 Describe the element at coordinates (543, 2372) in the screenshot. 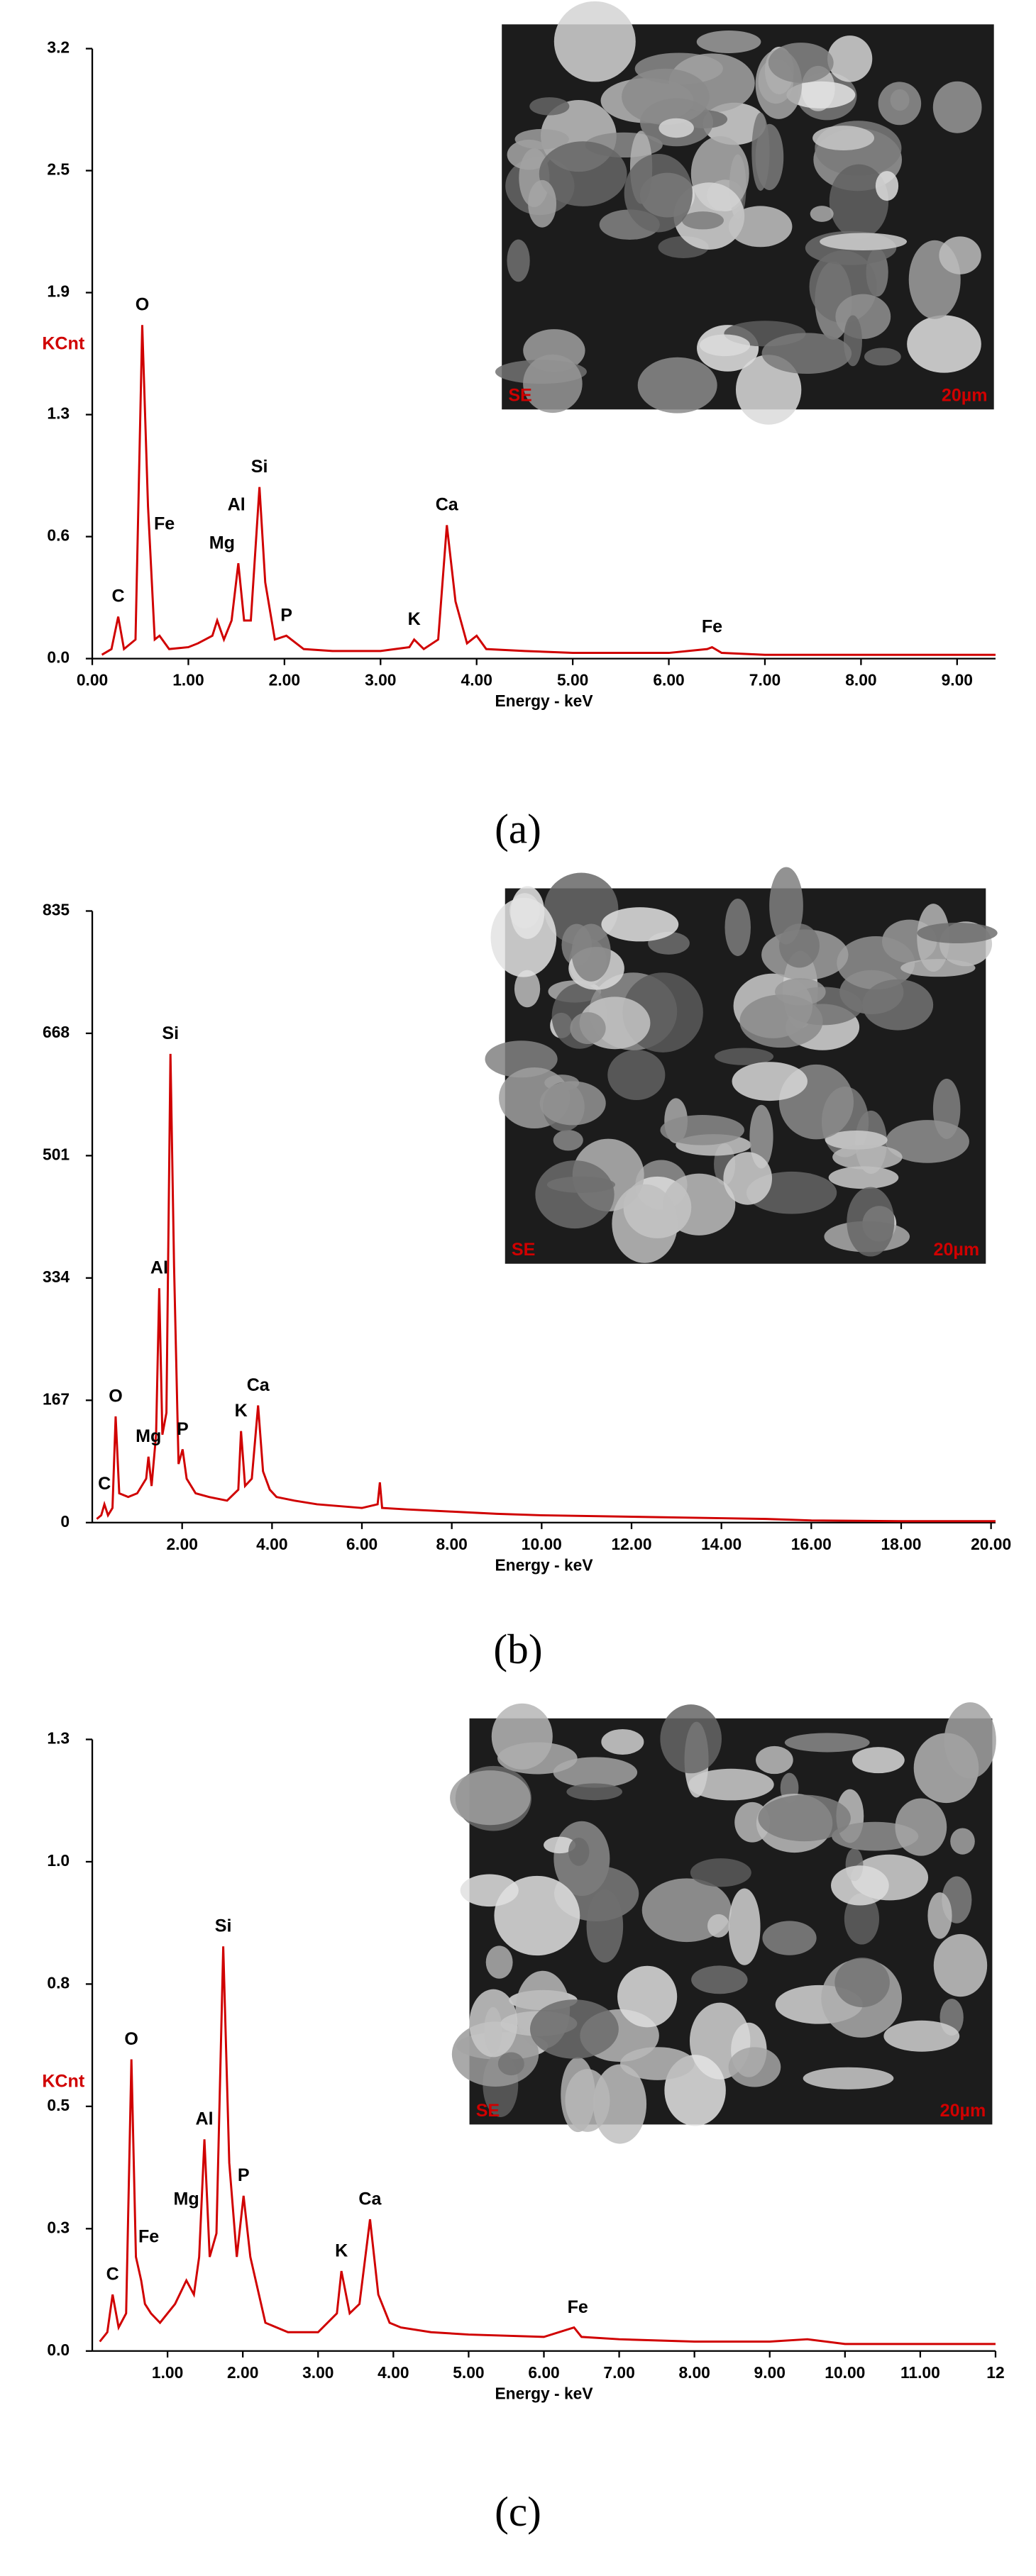

I see `x-tick-label: 6.00` at that location.